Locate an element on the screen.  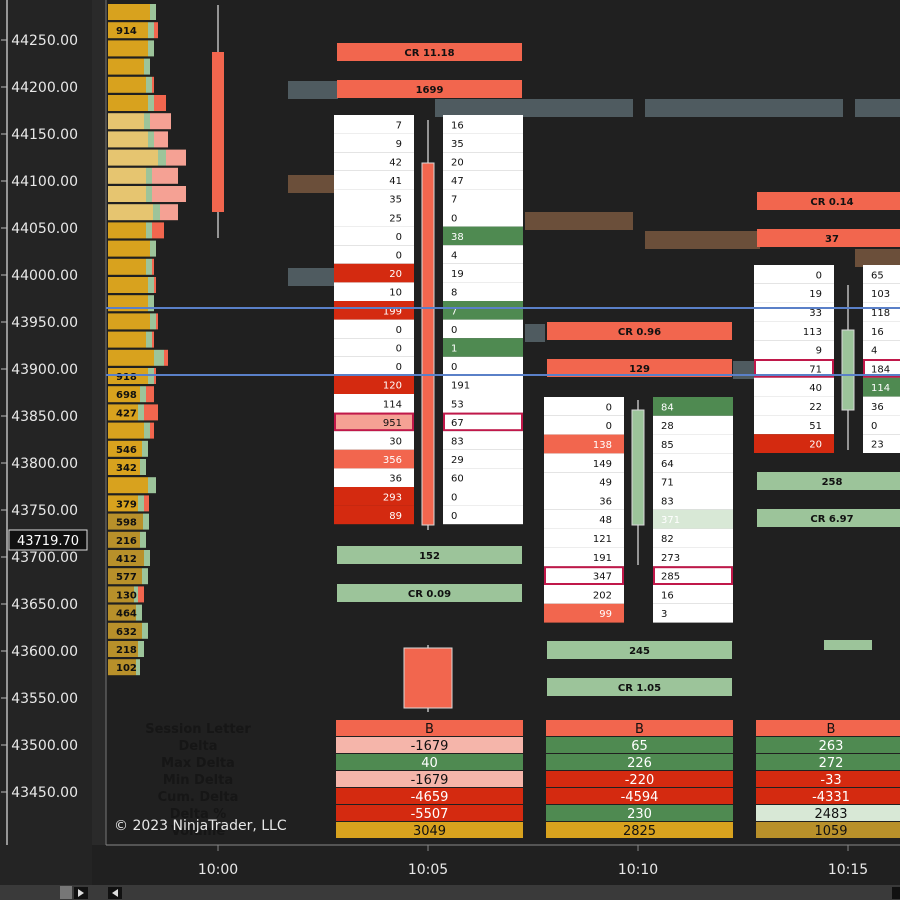
ask-volume: 16 is located at coordinates (877, 332).